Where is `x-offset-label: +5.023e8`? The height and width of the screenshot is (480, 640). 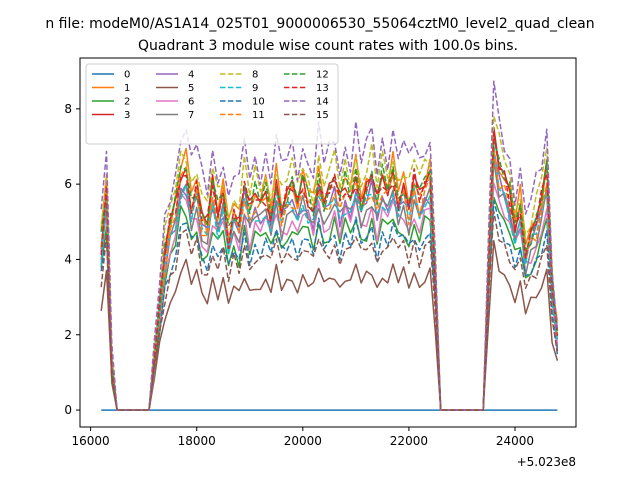
x-offset-label: +5.023e8 is located at coordinates (546, 462).